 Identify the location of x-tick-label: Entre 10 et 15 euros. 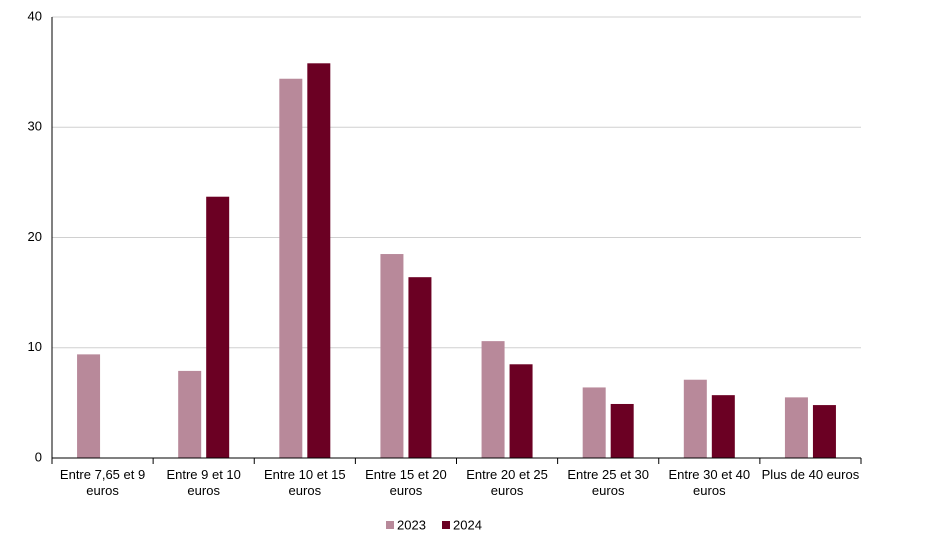
(304, 482).